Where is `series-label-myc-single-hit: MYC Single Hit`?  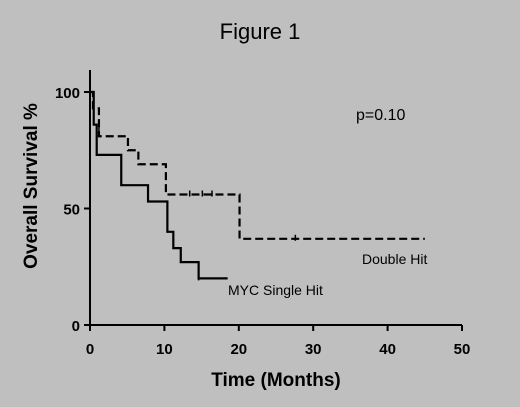
series-label-myc-single-hit: MYC Single Hit is located at coordinates (275, 290).